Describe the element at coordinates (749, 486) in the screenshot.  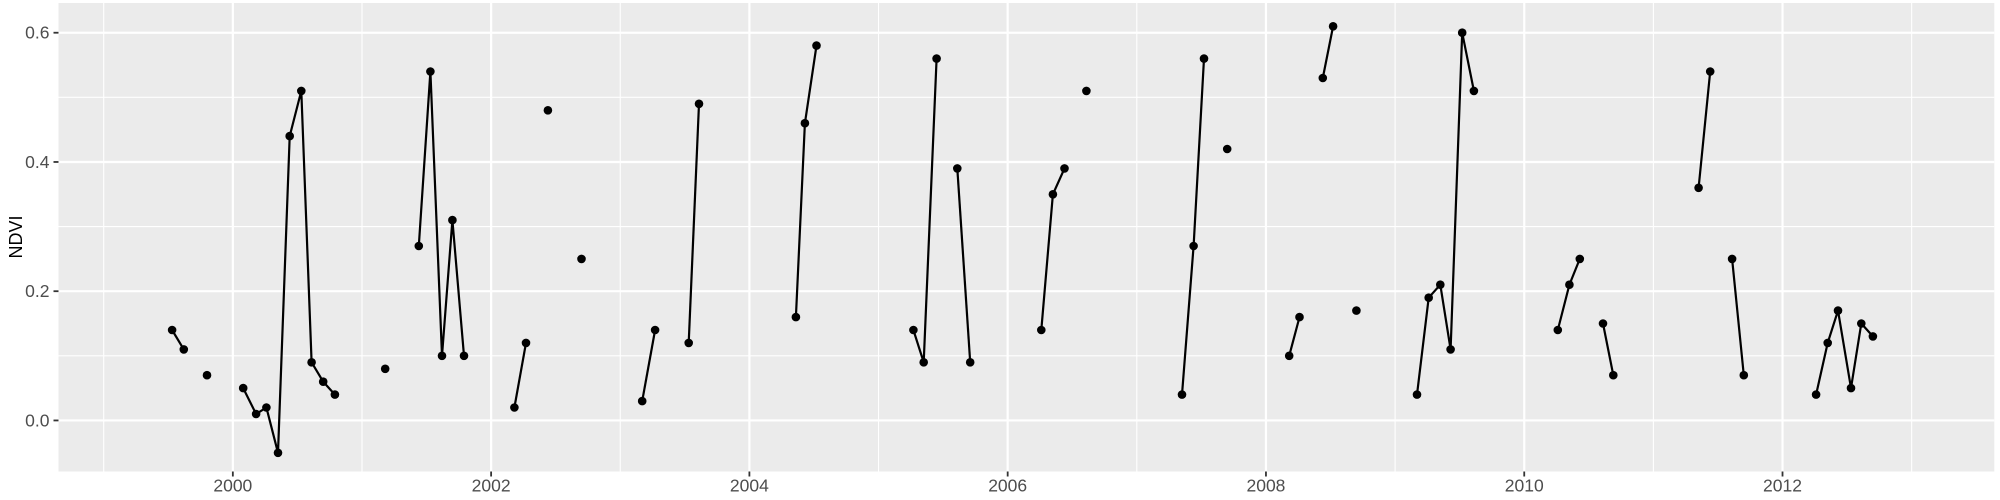
I see `x-tick-label: 2004` at that location.